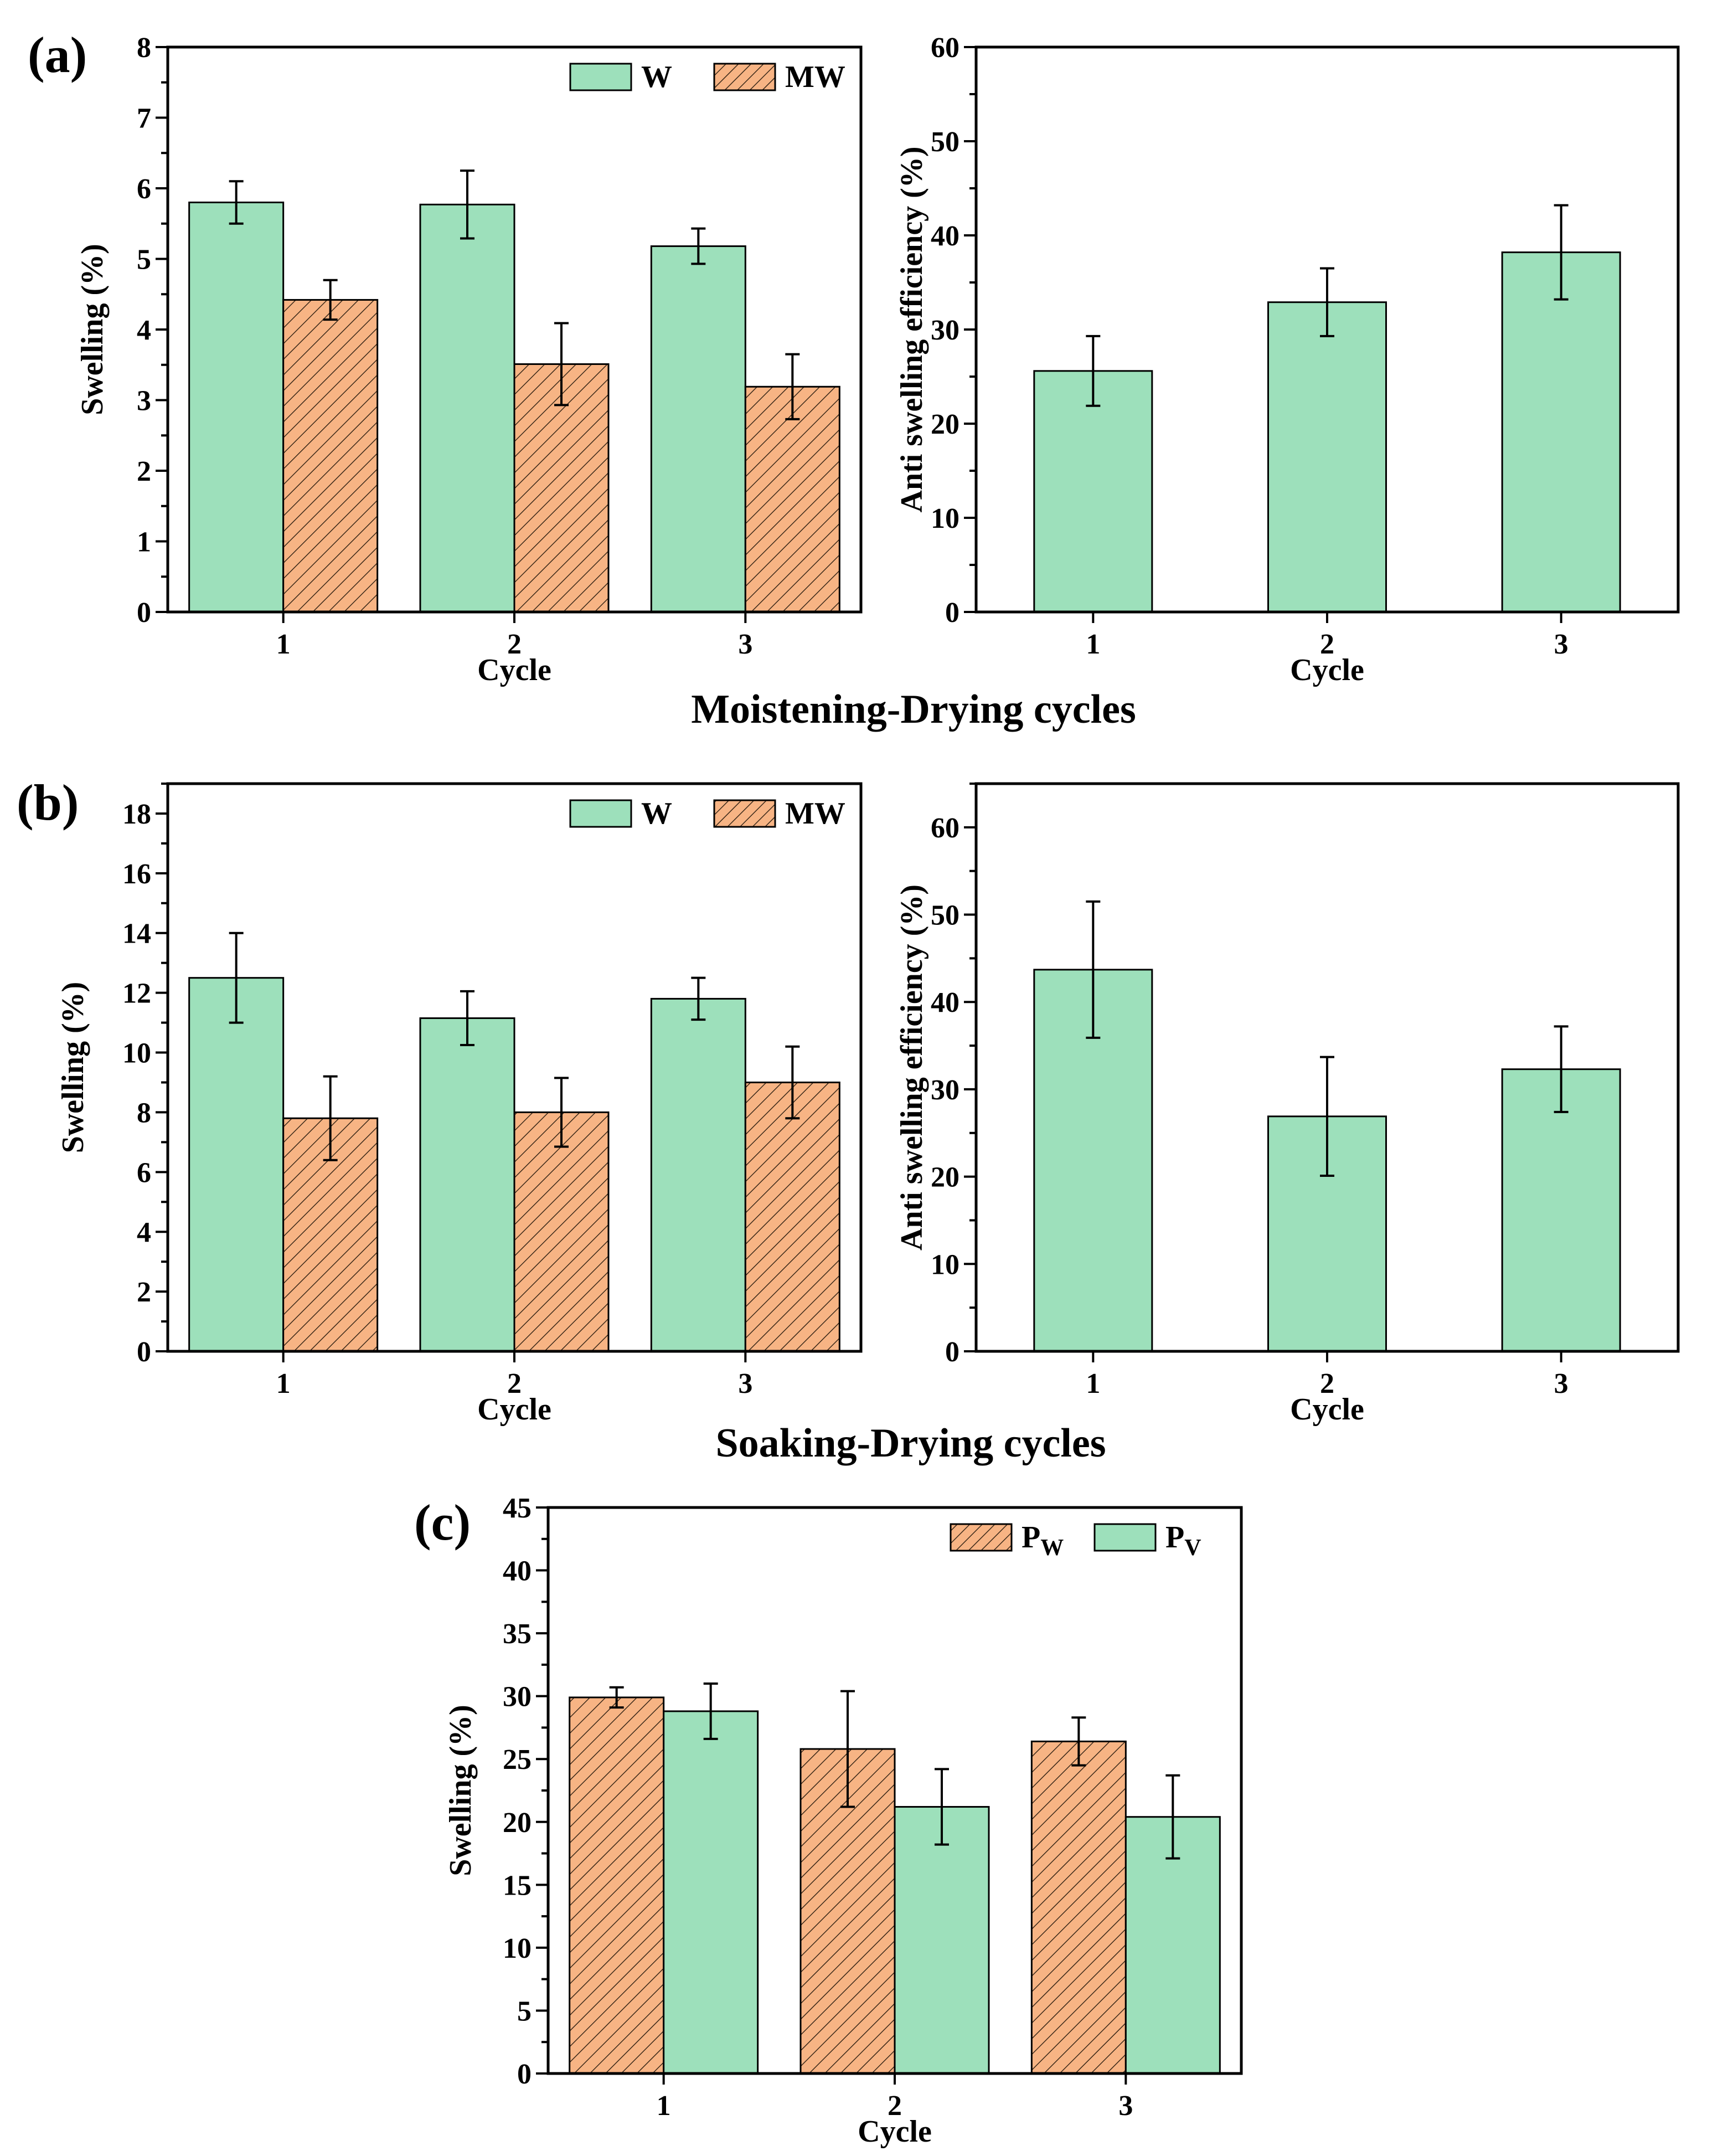 The image size is (1723, 2156). Describe the element at coordinates (136, 934) in the screenshot. I see `y-tick-label: 14` at that location.